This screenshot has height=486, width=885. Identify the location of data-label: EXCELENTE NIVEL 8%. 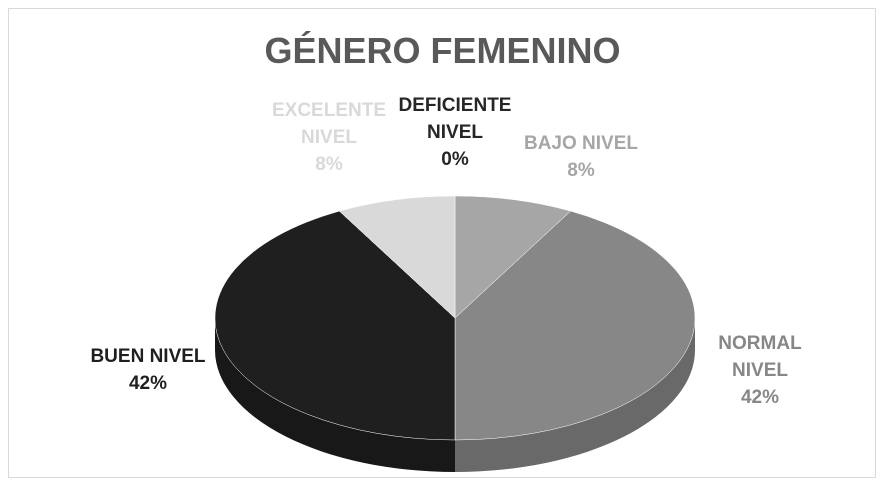
(329, 137).